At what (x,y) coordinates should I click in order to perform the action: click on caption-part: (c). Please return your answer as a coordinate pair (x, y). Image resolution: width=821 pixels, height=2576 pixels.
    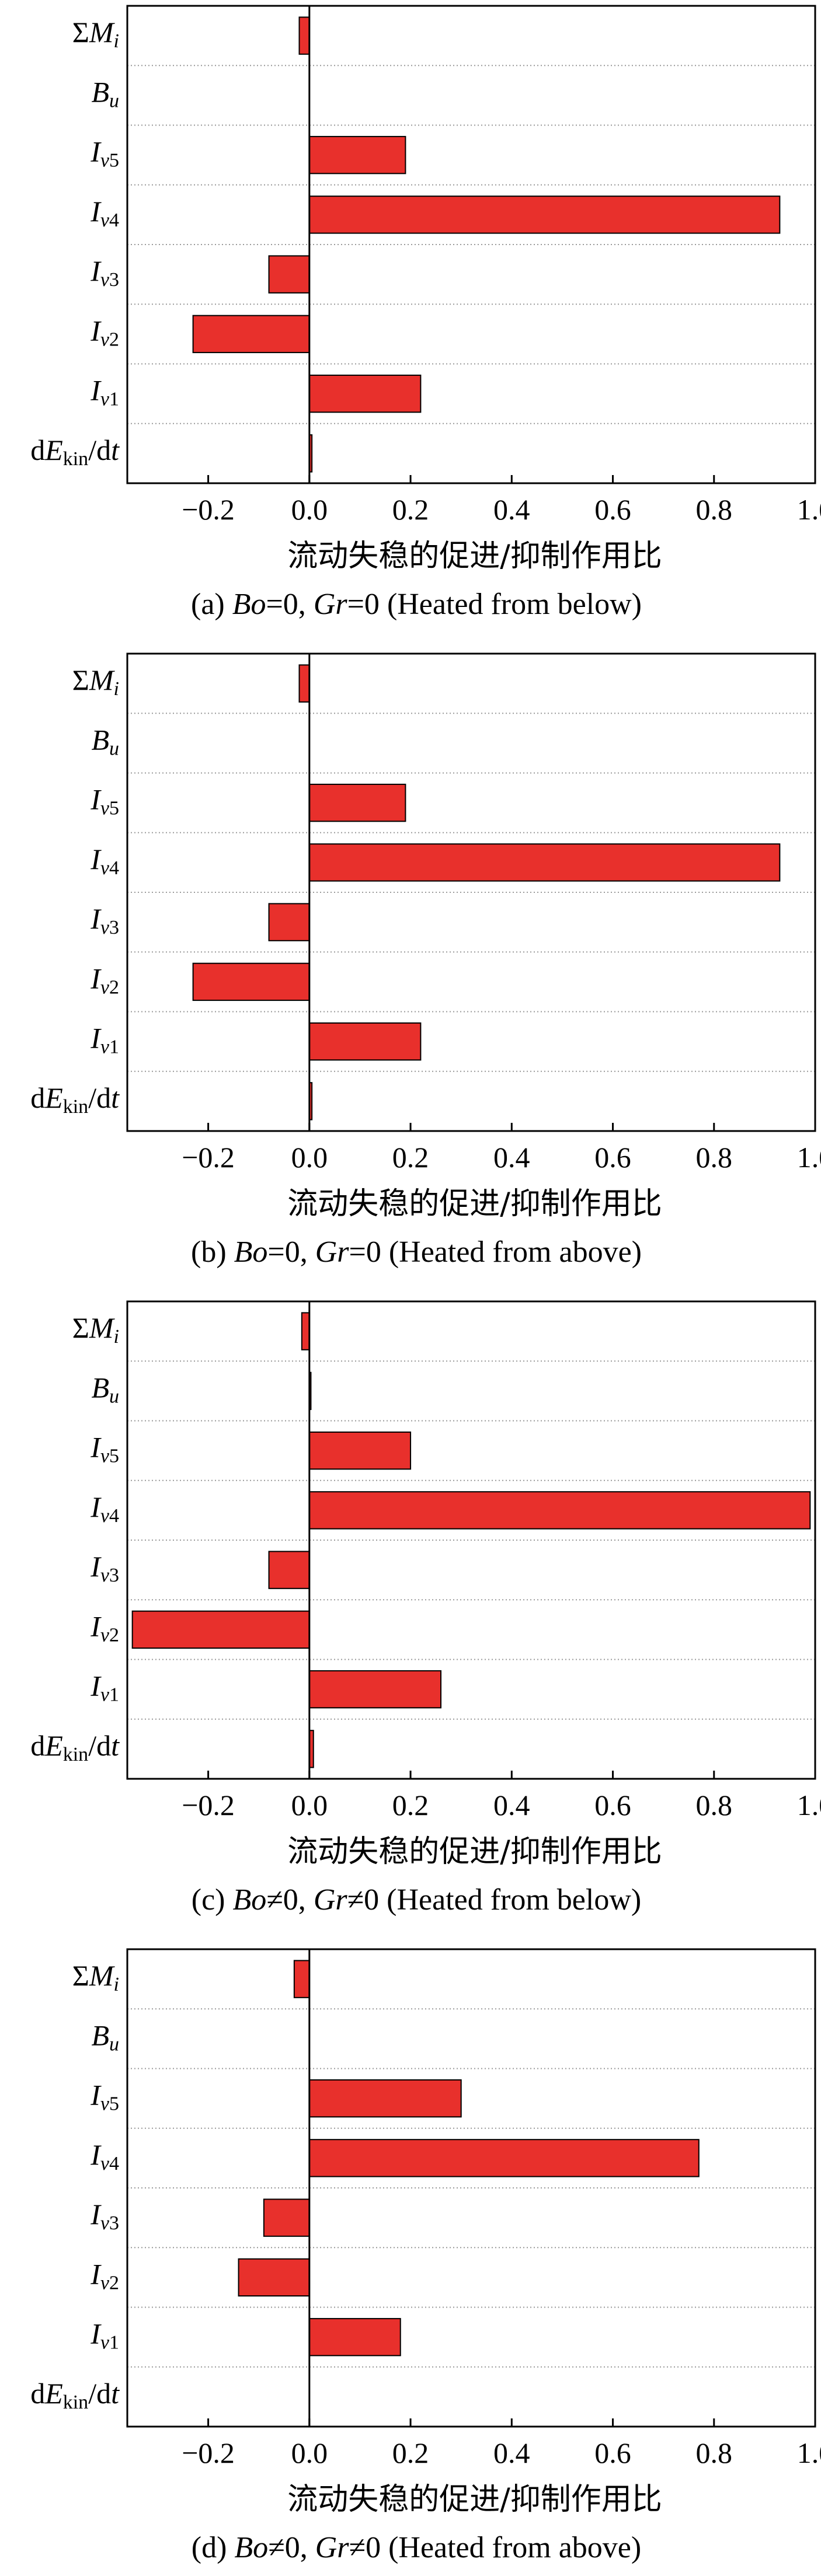
    Looking at the image, I should click on (212, 1900).